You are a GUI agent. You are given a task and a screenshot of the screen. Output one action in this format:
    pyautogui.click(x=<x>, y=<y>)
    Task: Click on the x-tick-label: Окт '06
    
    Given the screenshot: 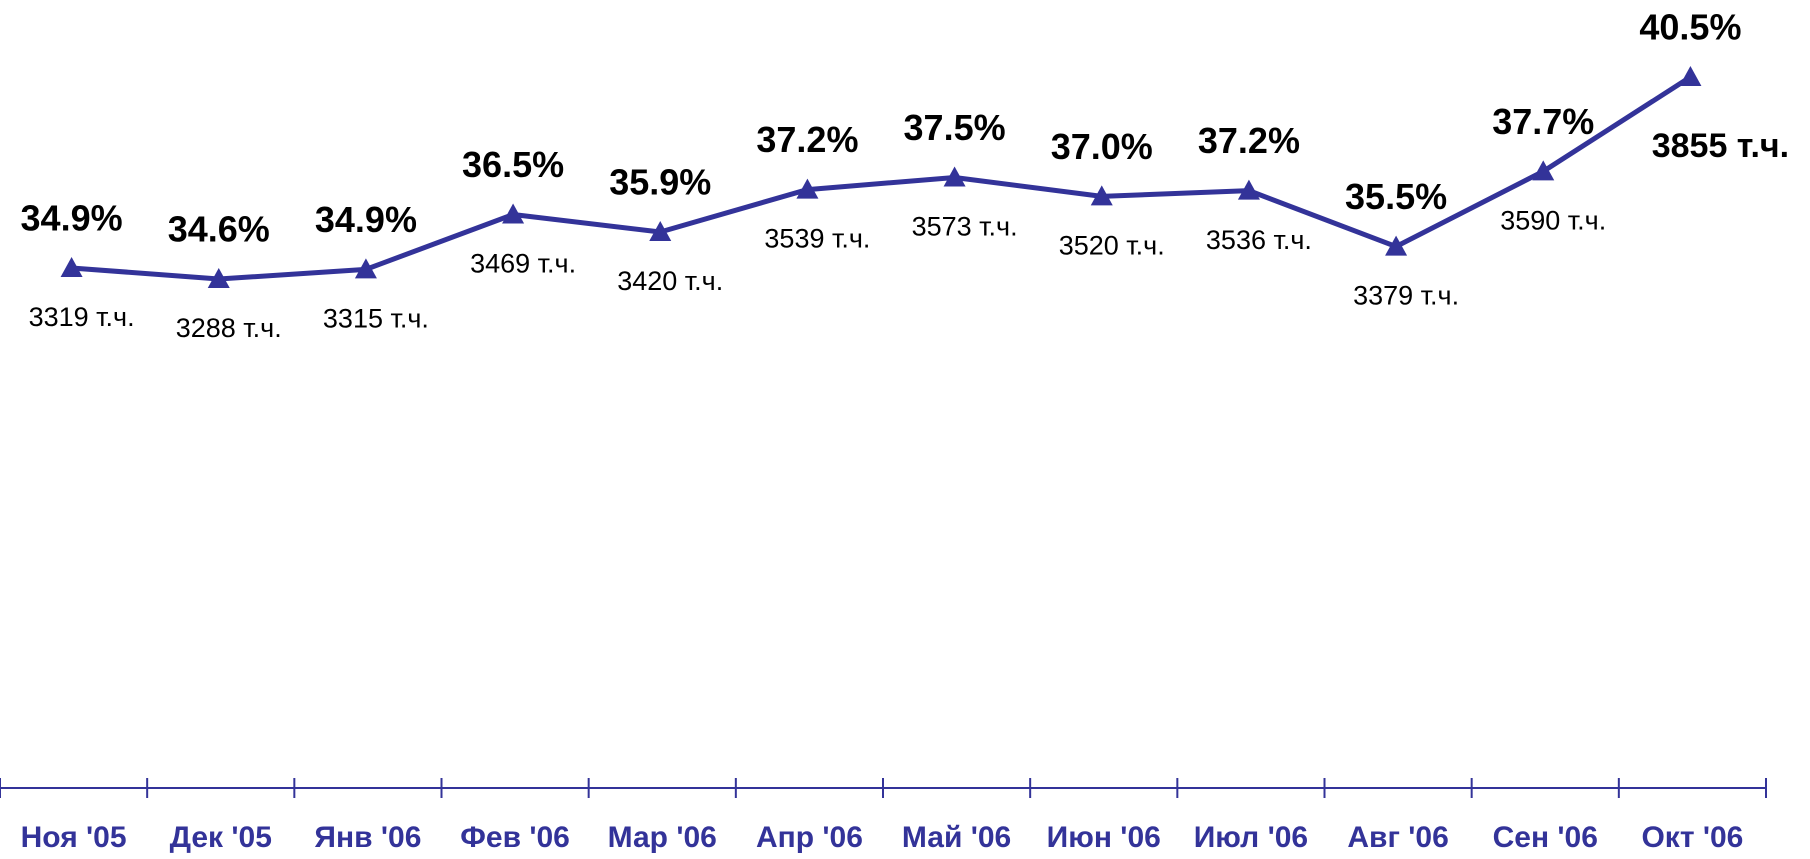 What is the action you would take?
    pyautogui.click(x=1692, y=837)
    